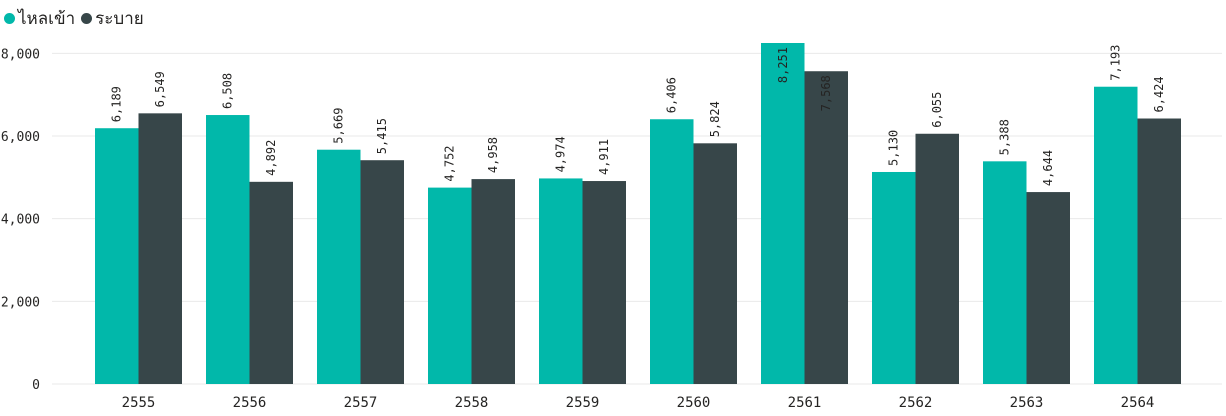 Image resolution: width=1226 pixels, height=416 pixels. Describe the element at coordinates (472, 403) in the screenshot. I see `x-tick-label: 2558` at that location.